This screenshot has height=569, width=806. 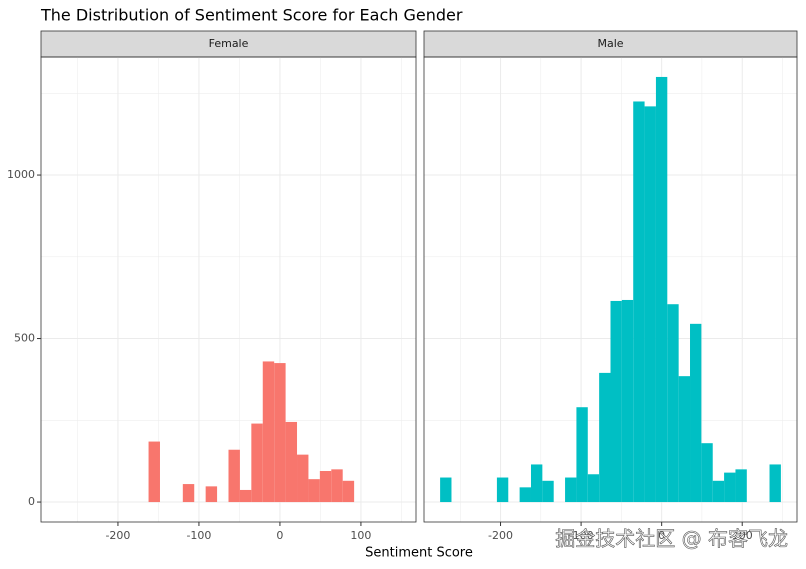 I want to click on strip-label: Female, so click(x=229, y=43).